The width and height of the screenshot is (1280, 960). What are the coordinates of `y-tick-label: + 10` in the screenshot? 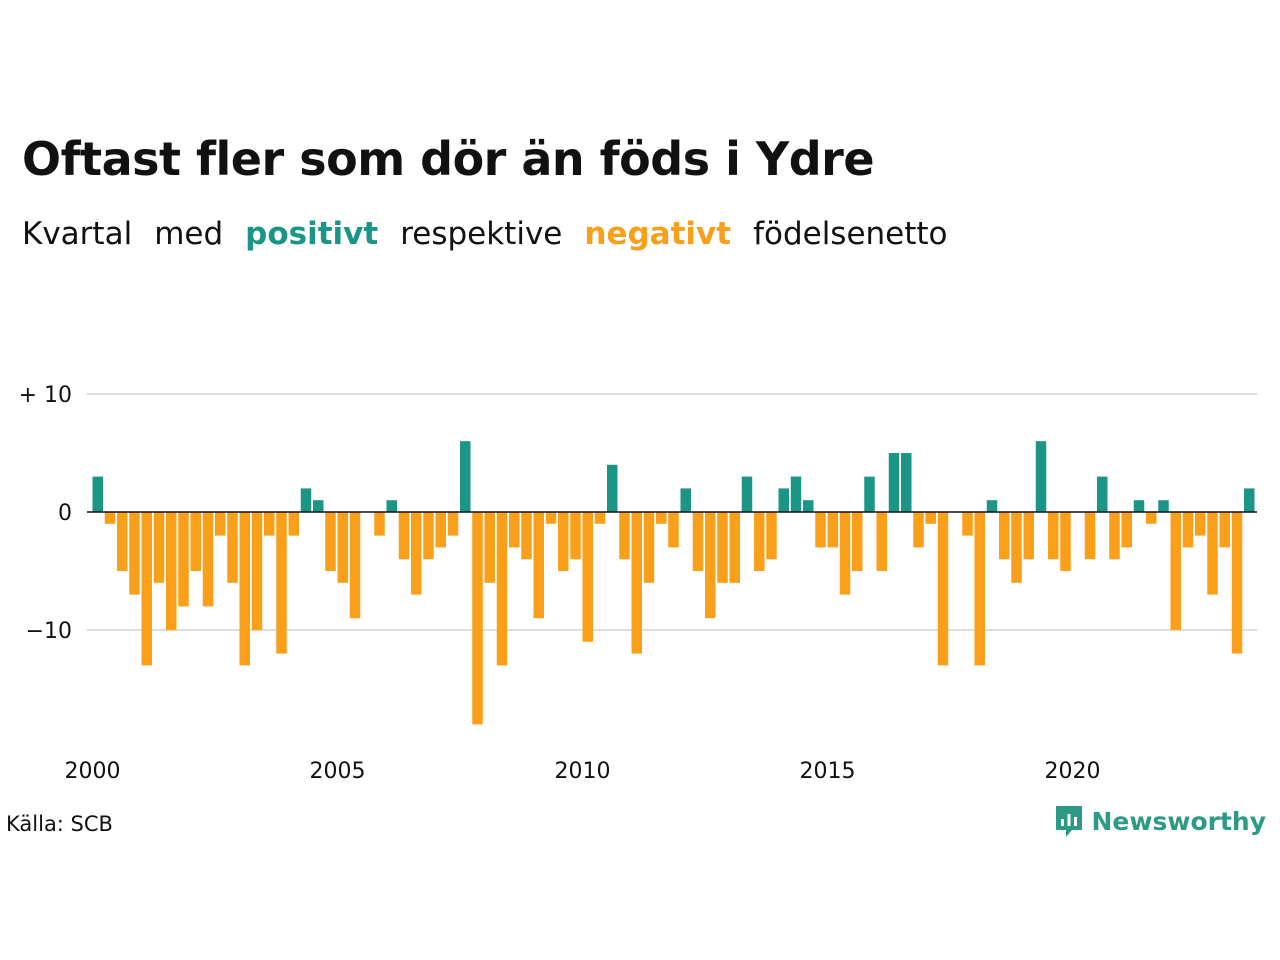 It's located at (45, 395).